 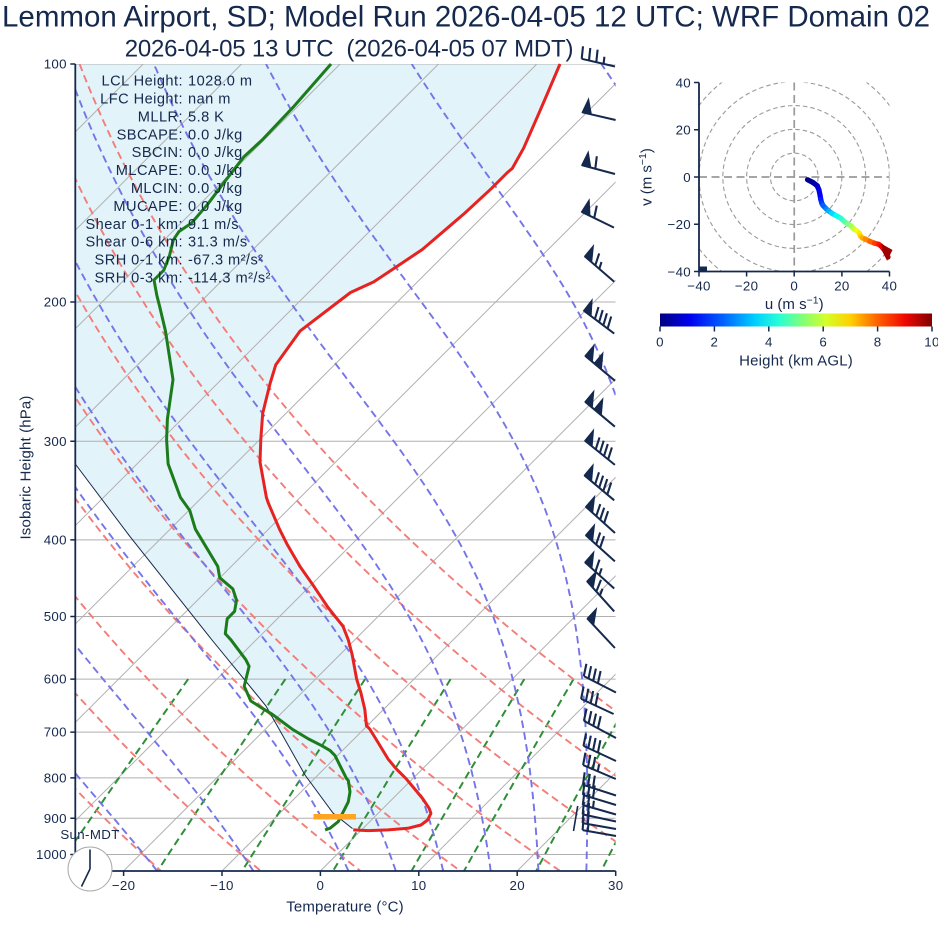 I want to click on svg-text: 6, so click(x=823, y=342).